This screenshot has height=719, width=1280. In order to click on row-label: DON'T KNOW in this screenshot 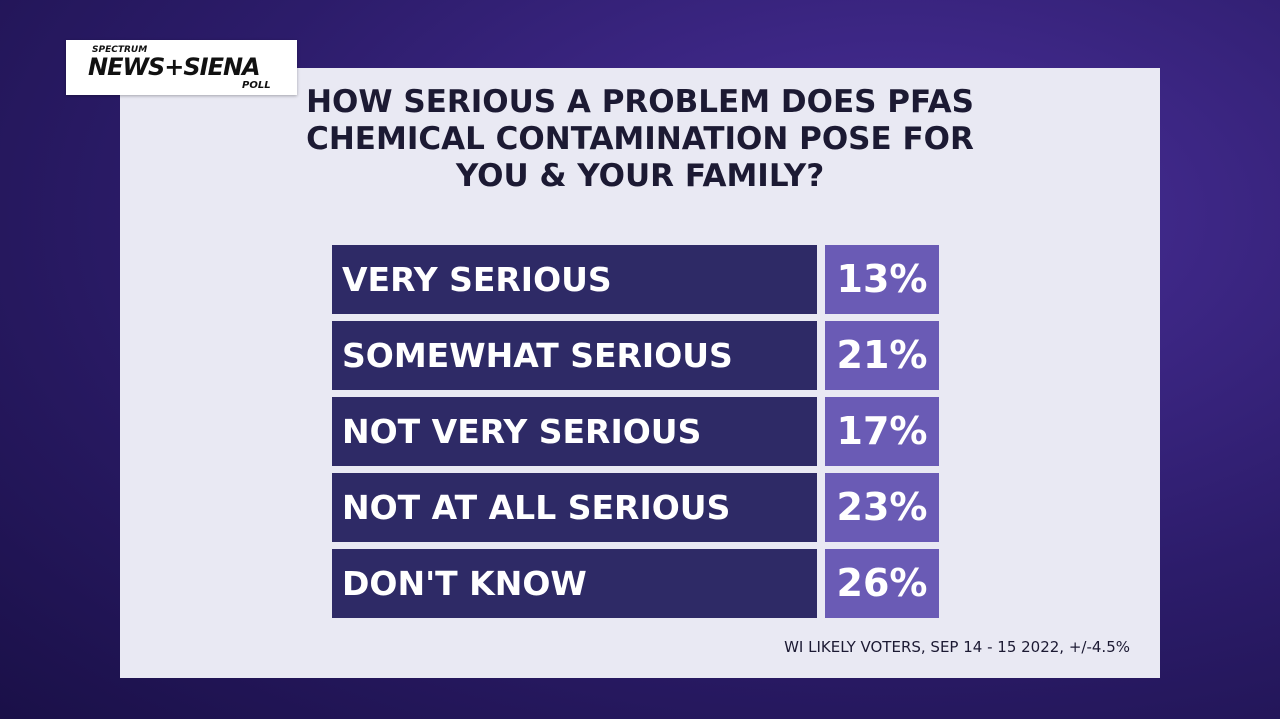, I will do `click(574, 583)`.